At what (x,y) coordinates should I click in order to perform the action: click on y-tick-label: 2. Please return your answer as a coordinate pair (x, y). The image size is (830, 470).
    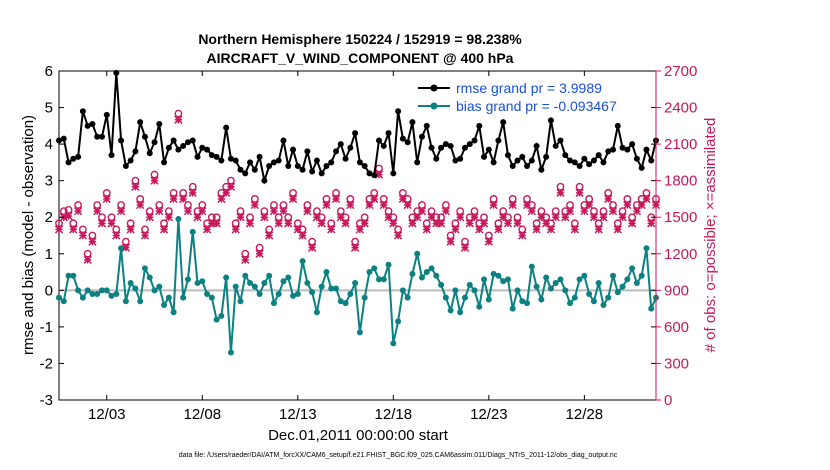
    Looking at the image, I should click on (49, 217).